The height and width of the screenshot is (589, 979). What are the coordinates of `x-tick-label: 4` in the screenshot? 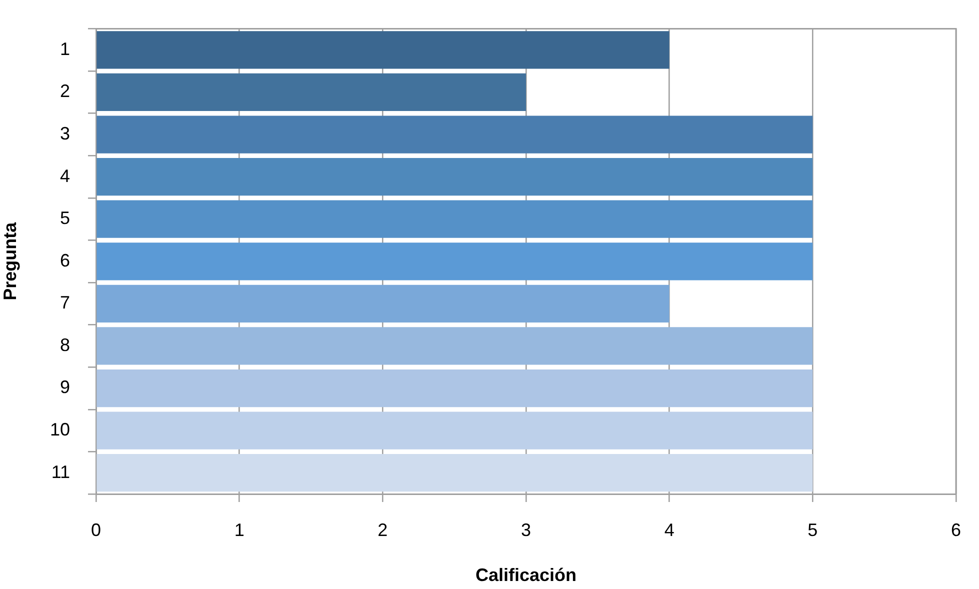 It's located at (669, 530).